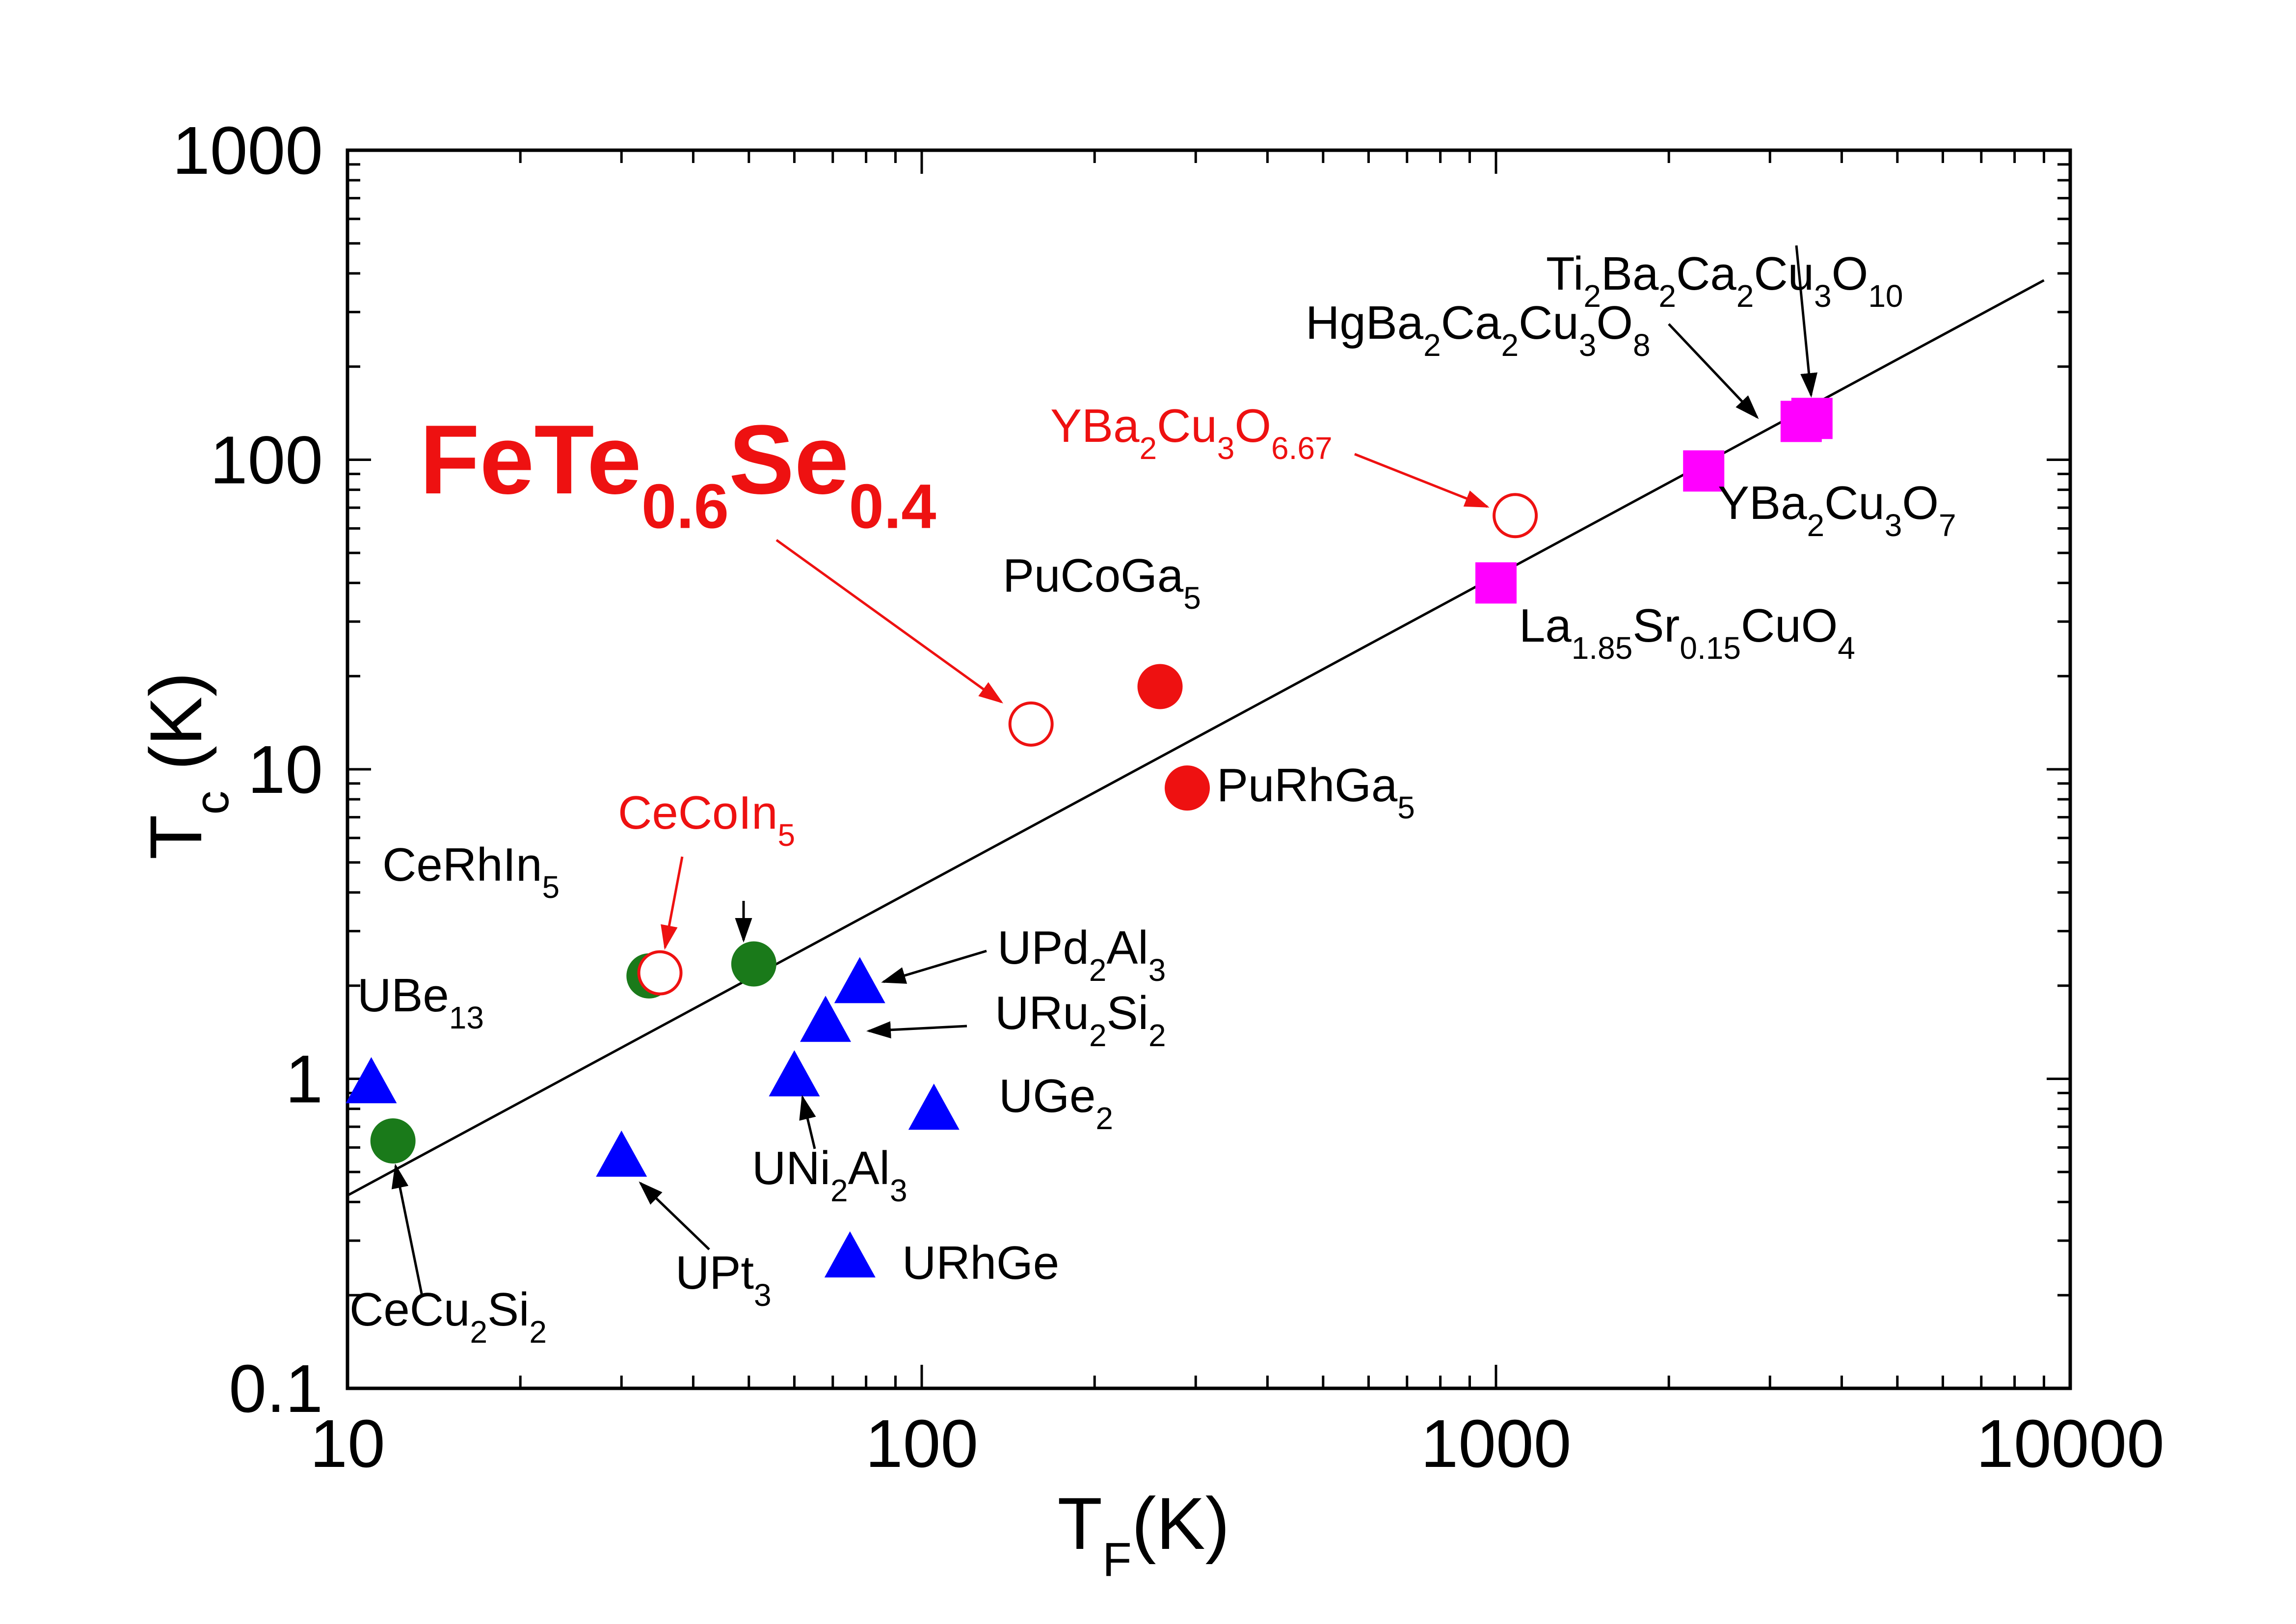 This screenshot has height=1624, width=2296. What do you see at coordinates (916, 1030) in the screenshot?
I see `arrow-uru2si2` at bounding box center [916, 1030].